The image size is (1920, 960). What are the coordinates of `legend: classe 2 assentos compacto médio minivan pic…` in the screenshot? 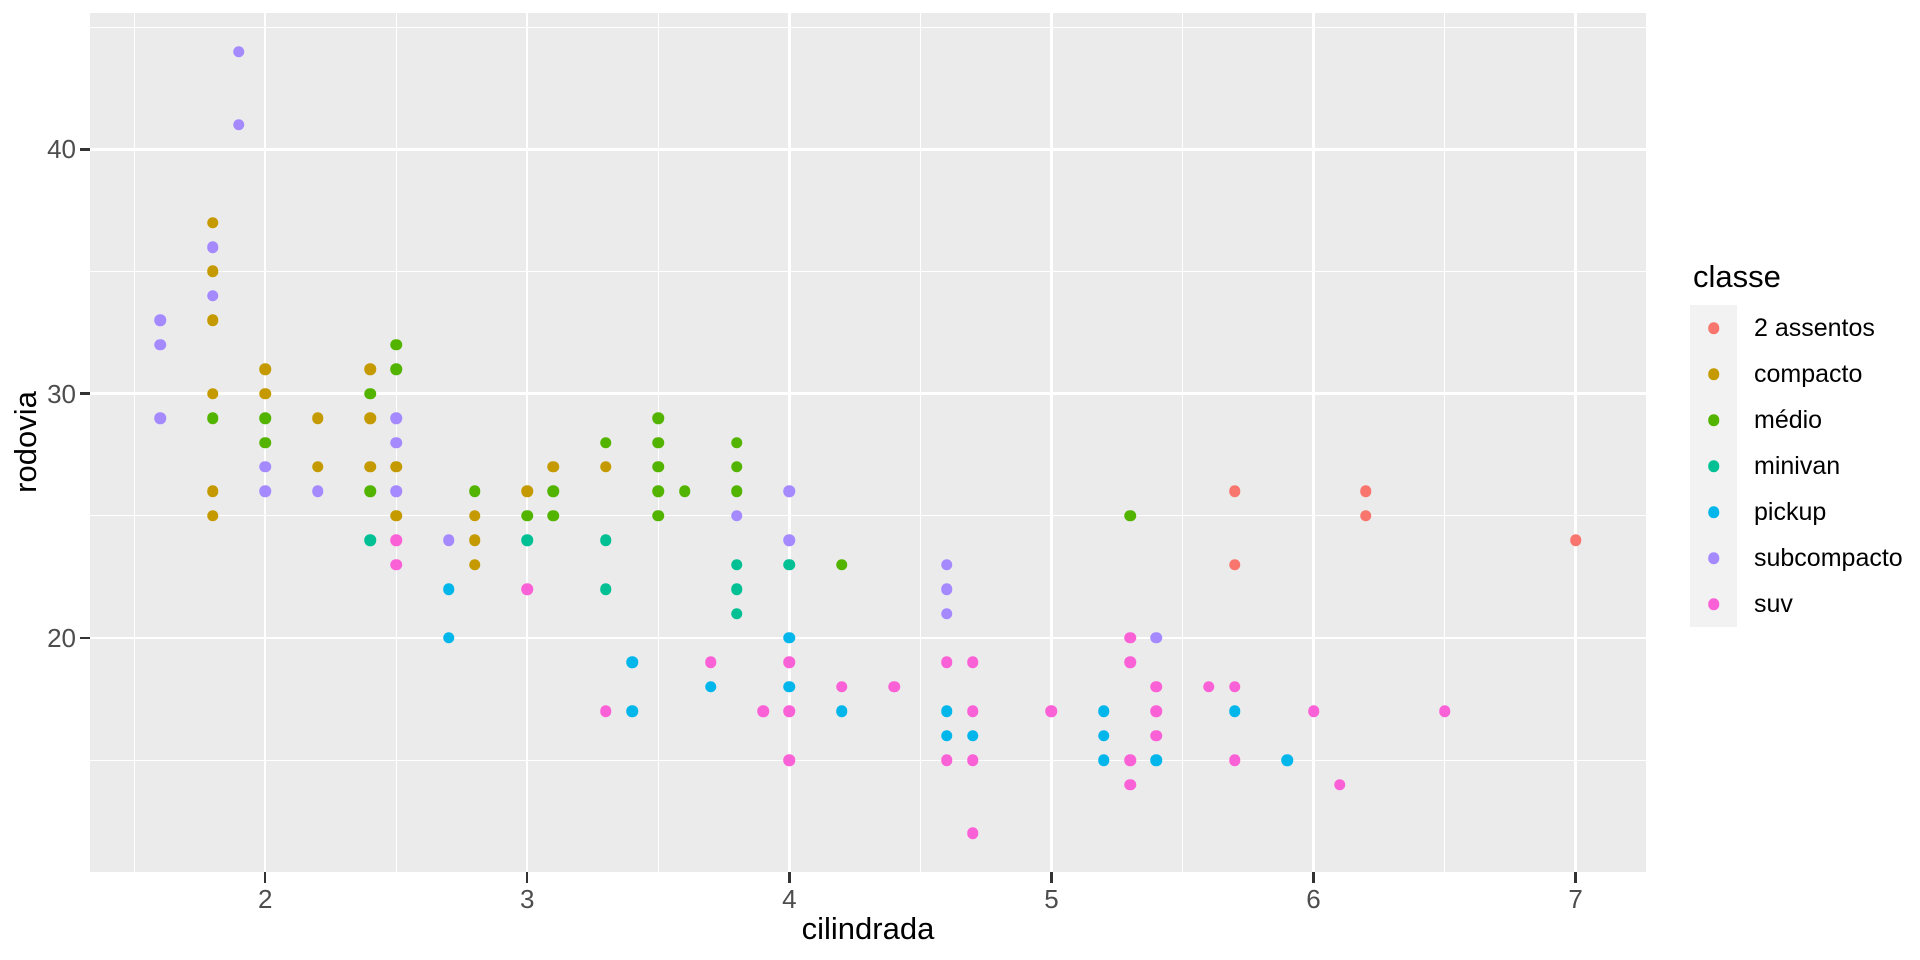 It's located at (1796, 442).